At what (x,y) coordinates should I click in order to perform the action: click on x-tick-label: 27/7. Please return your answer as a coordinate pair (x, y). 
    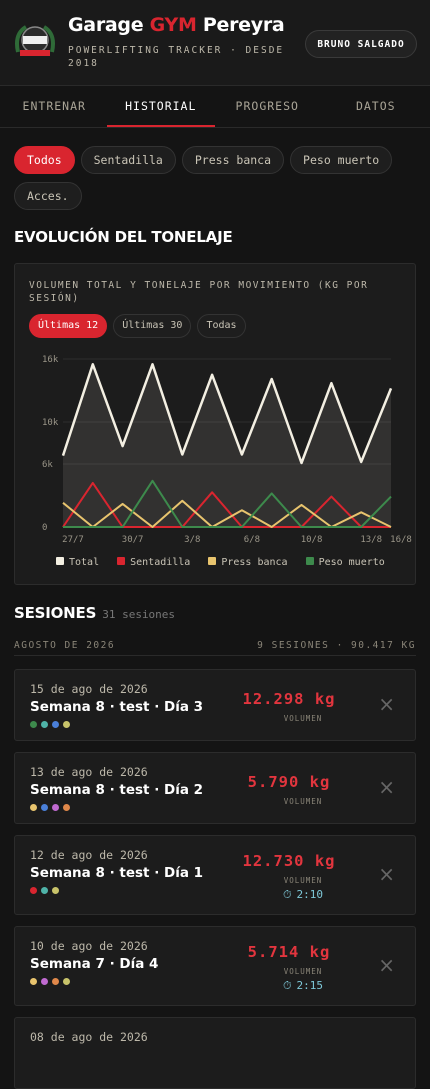
    Looking at the image, I should click on (73, 540).